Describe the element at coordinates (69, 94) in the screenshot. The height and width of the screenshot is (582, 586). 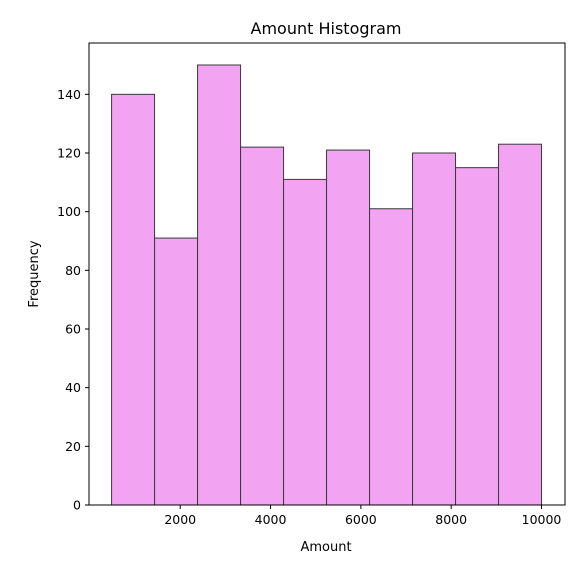
I see `y-tick-label: 140` at that location.